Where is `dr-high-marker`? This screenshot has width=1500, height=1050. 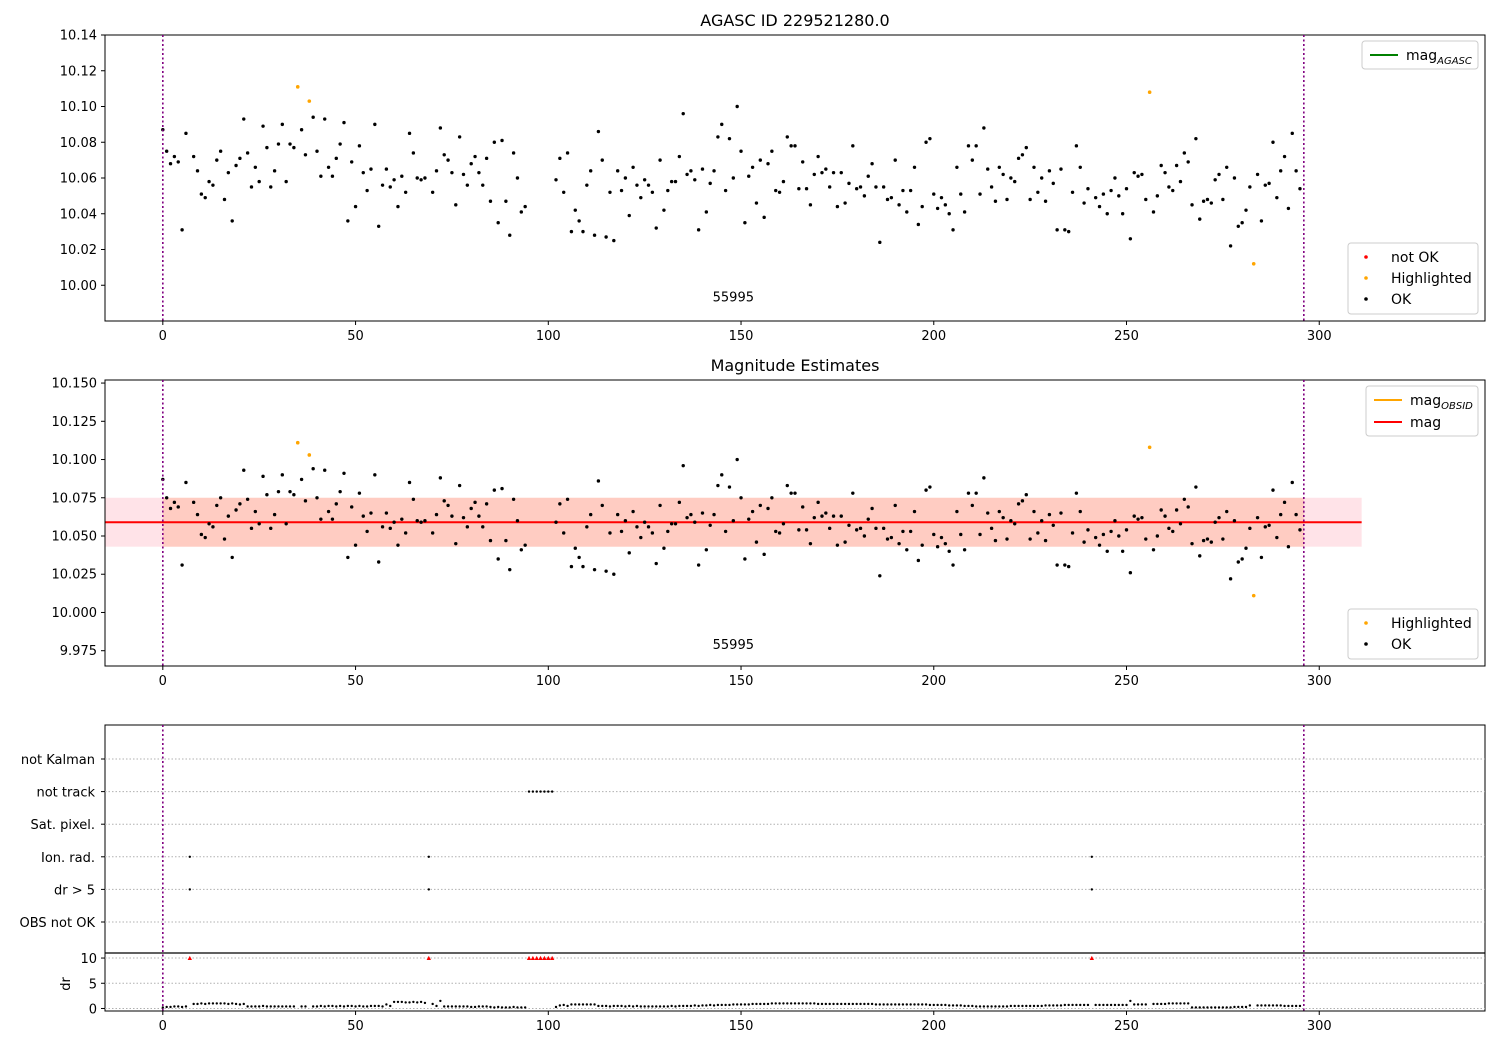 dr-high-marker is located at coordinates (1092, 958).